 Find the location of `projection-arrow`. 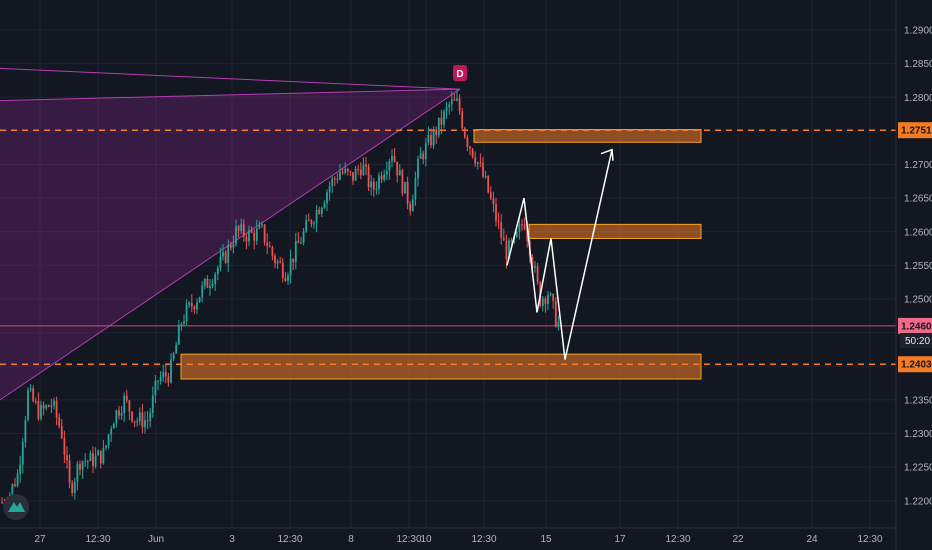

projection-arrow is located at coordinates (560, 254).